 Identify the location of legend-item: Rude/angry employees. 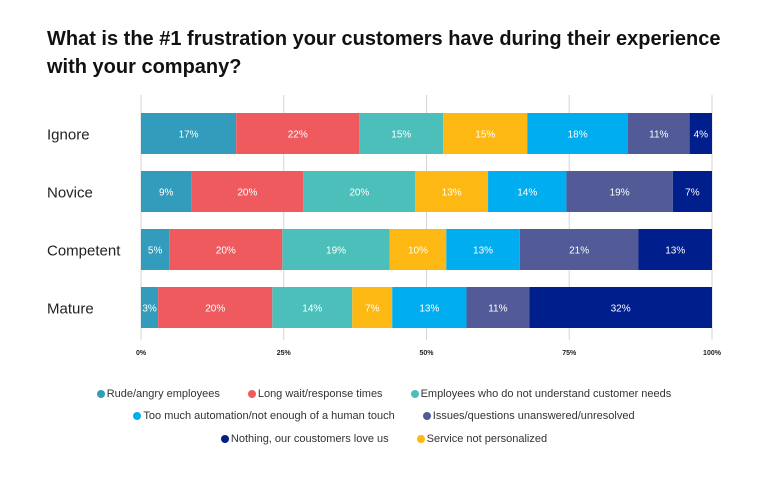
(158, 394).